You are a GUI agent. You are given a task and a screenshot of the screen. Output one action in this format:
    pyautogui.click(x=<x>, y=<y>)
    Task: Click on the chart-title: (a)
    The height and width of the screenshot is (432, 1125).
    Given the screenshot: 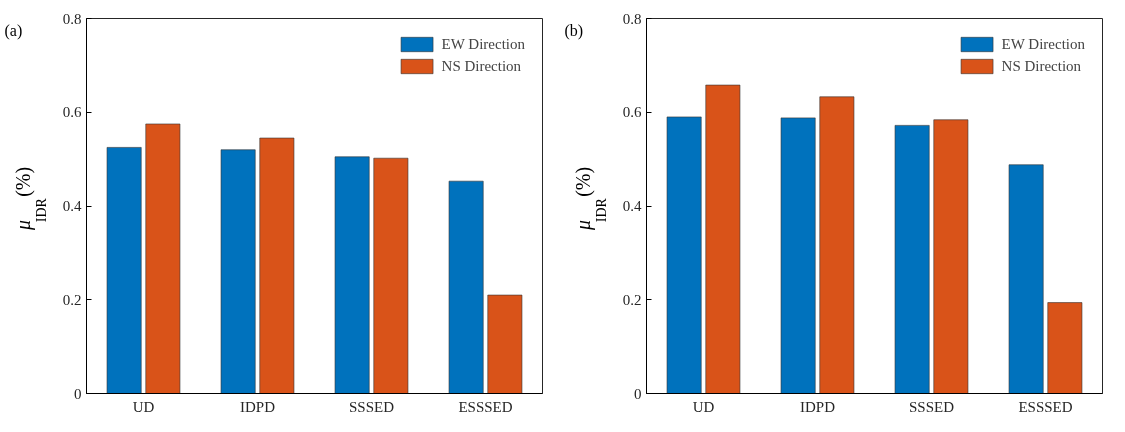 What is the action you would take?
    pyautogui.click(x=13, y=31)
    